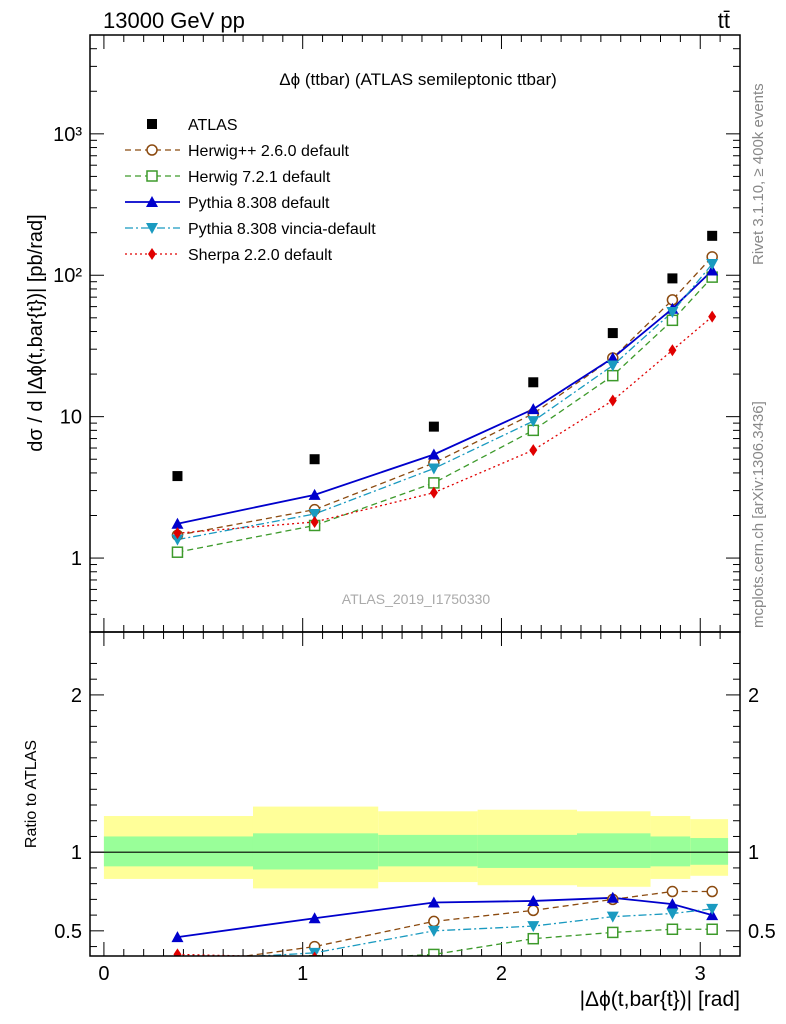 Image resolution: width=786 pixels, height=1024 pixels. Describe the element at coordinates (700, 974) in the screenshot. I see `x-tick-label: 3` at that location.